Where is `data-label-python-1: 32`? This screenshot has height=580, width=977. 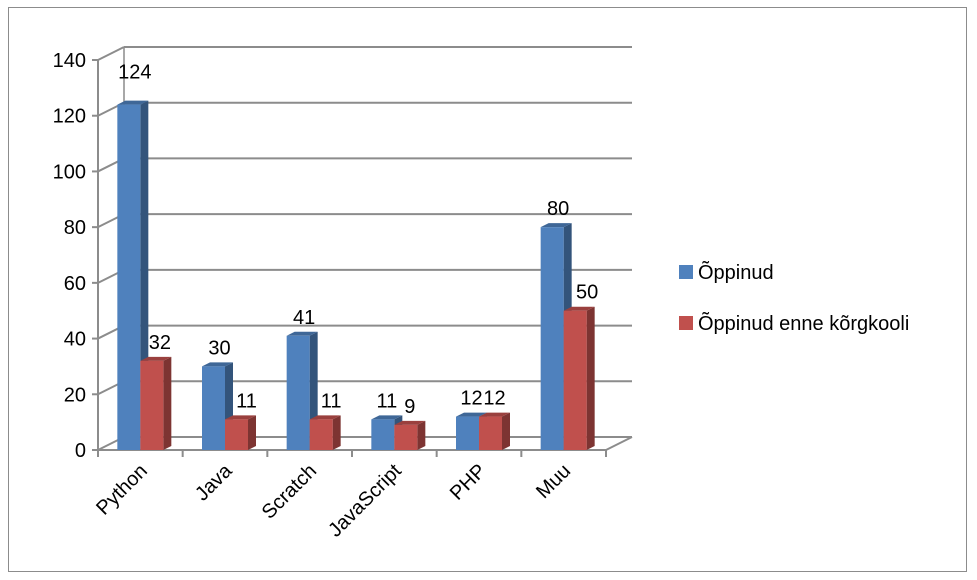
data-label-python-1: 32 is located at coordinates (160, 343).